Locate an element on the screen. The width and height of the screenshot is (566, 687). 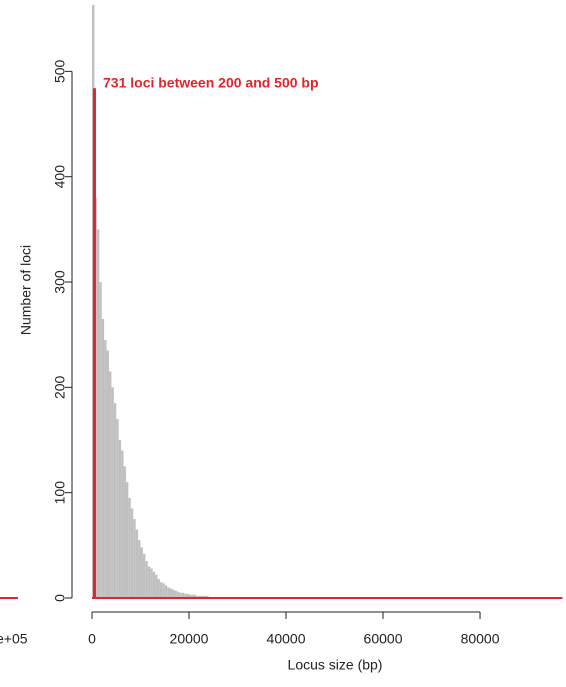
y-tick-label: 300 is located at coordinates (60, 282).